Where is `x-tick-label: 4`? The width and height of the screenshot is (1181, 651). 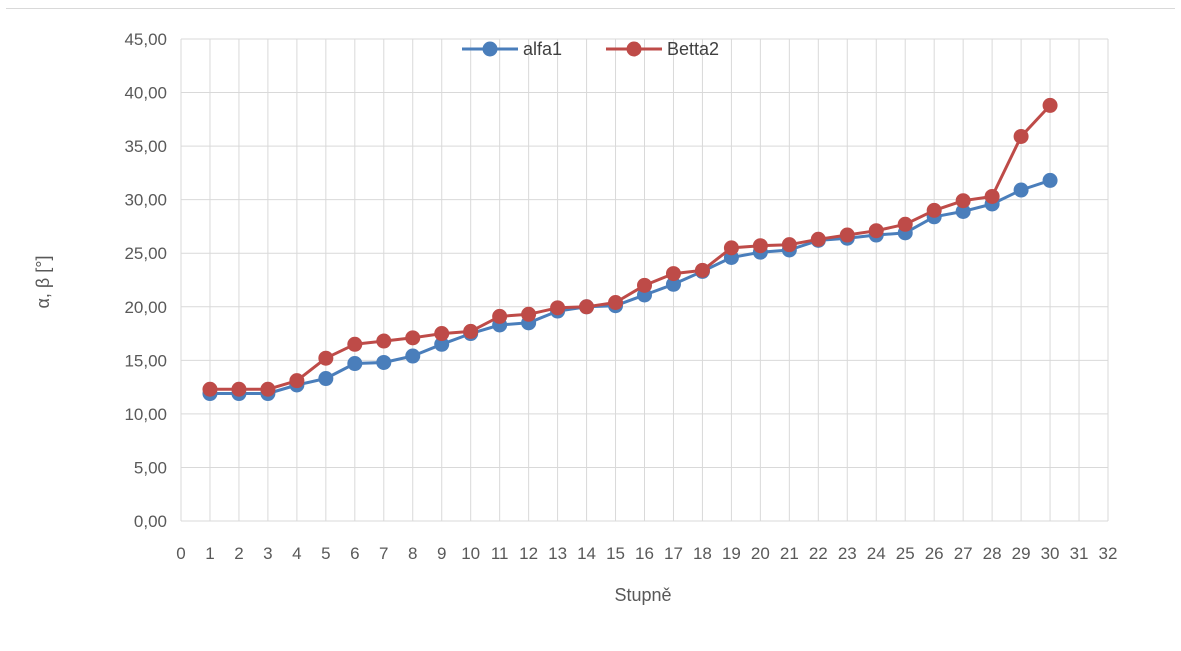
x-tick-label: 4 is located at coordinates (296, 553).